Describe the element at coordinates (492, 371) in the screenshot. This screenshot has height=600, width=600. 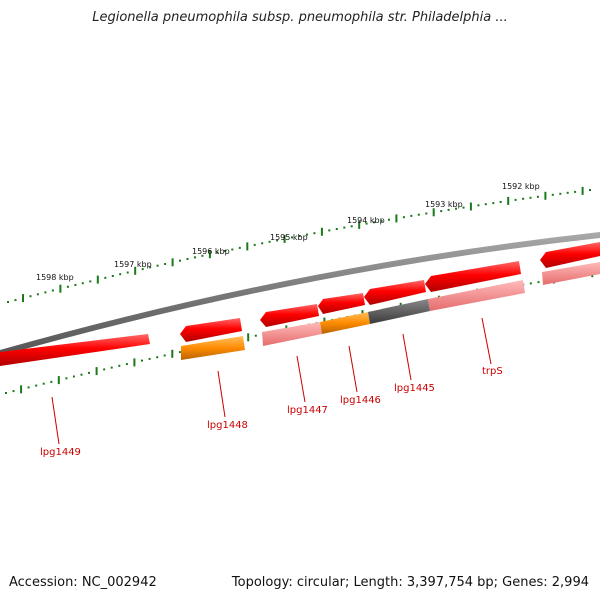
I see `gene-label-trps: trpS` at that location.